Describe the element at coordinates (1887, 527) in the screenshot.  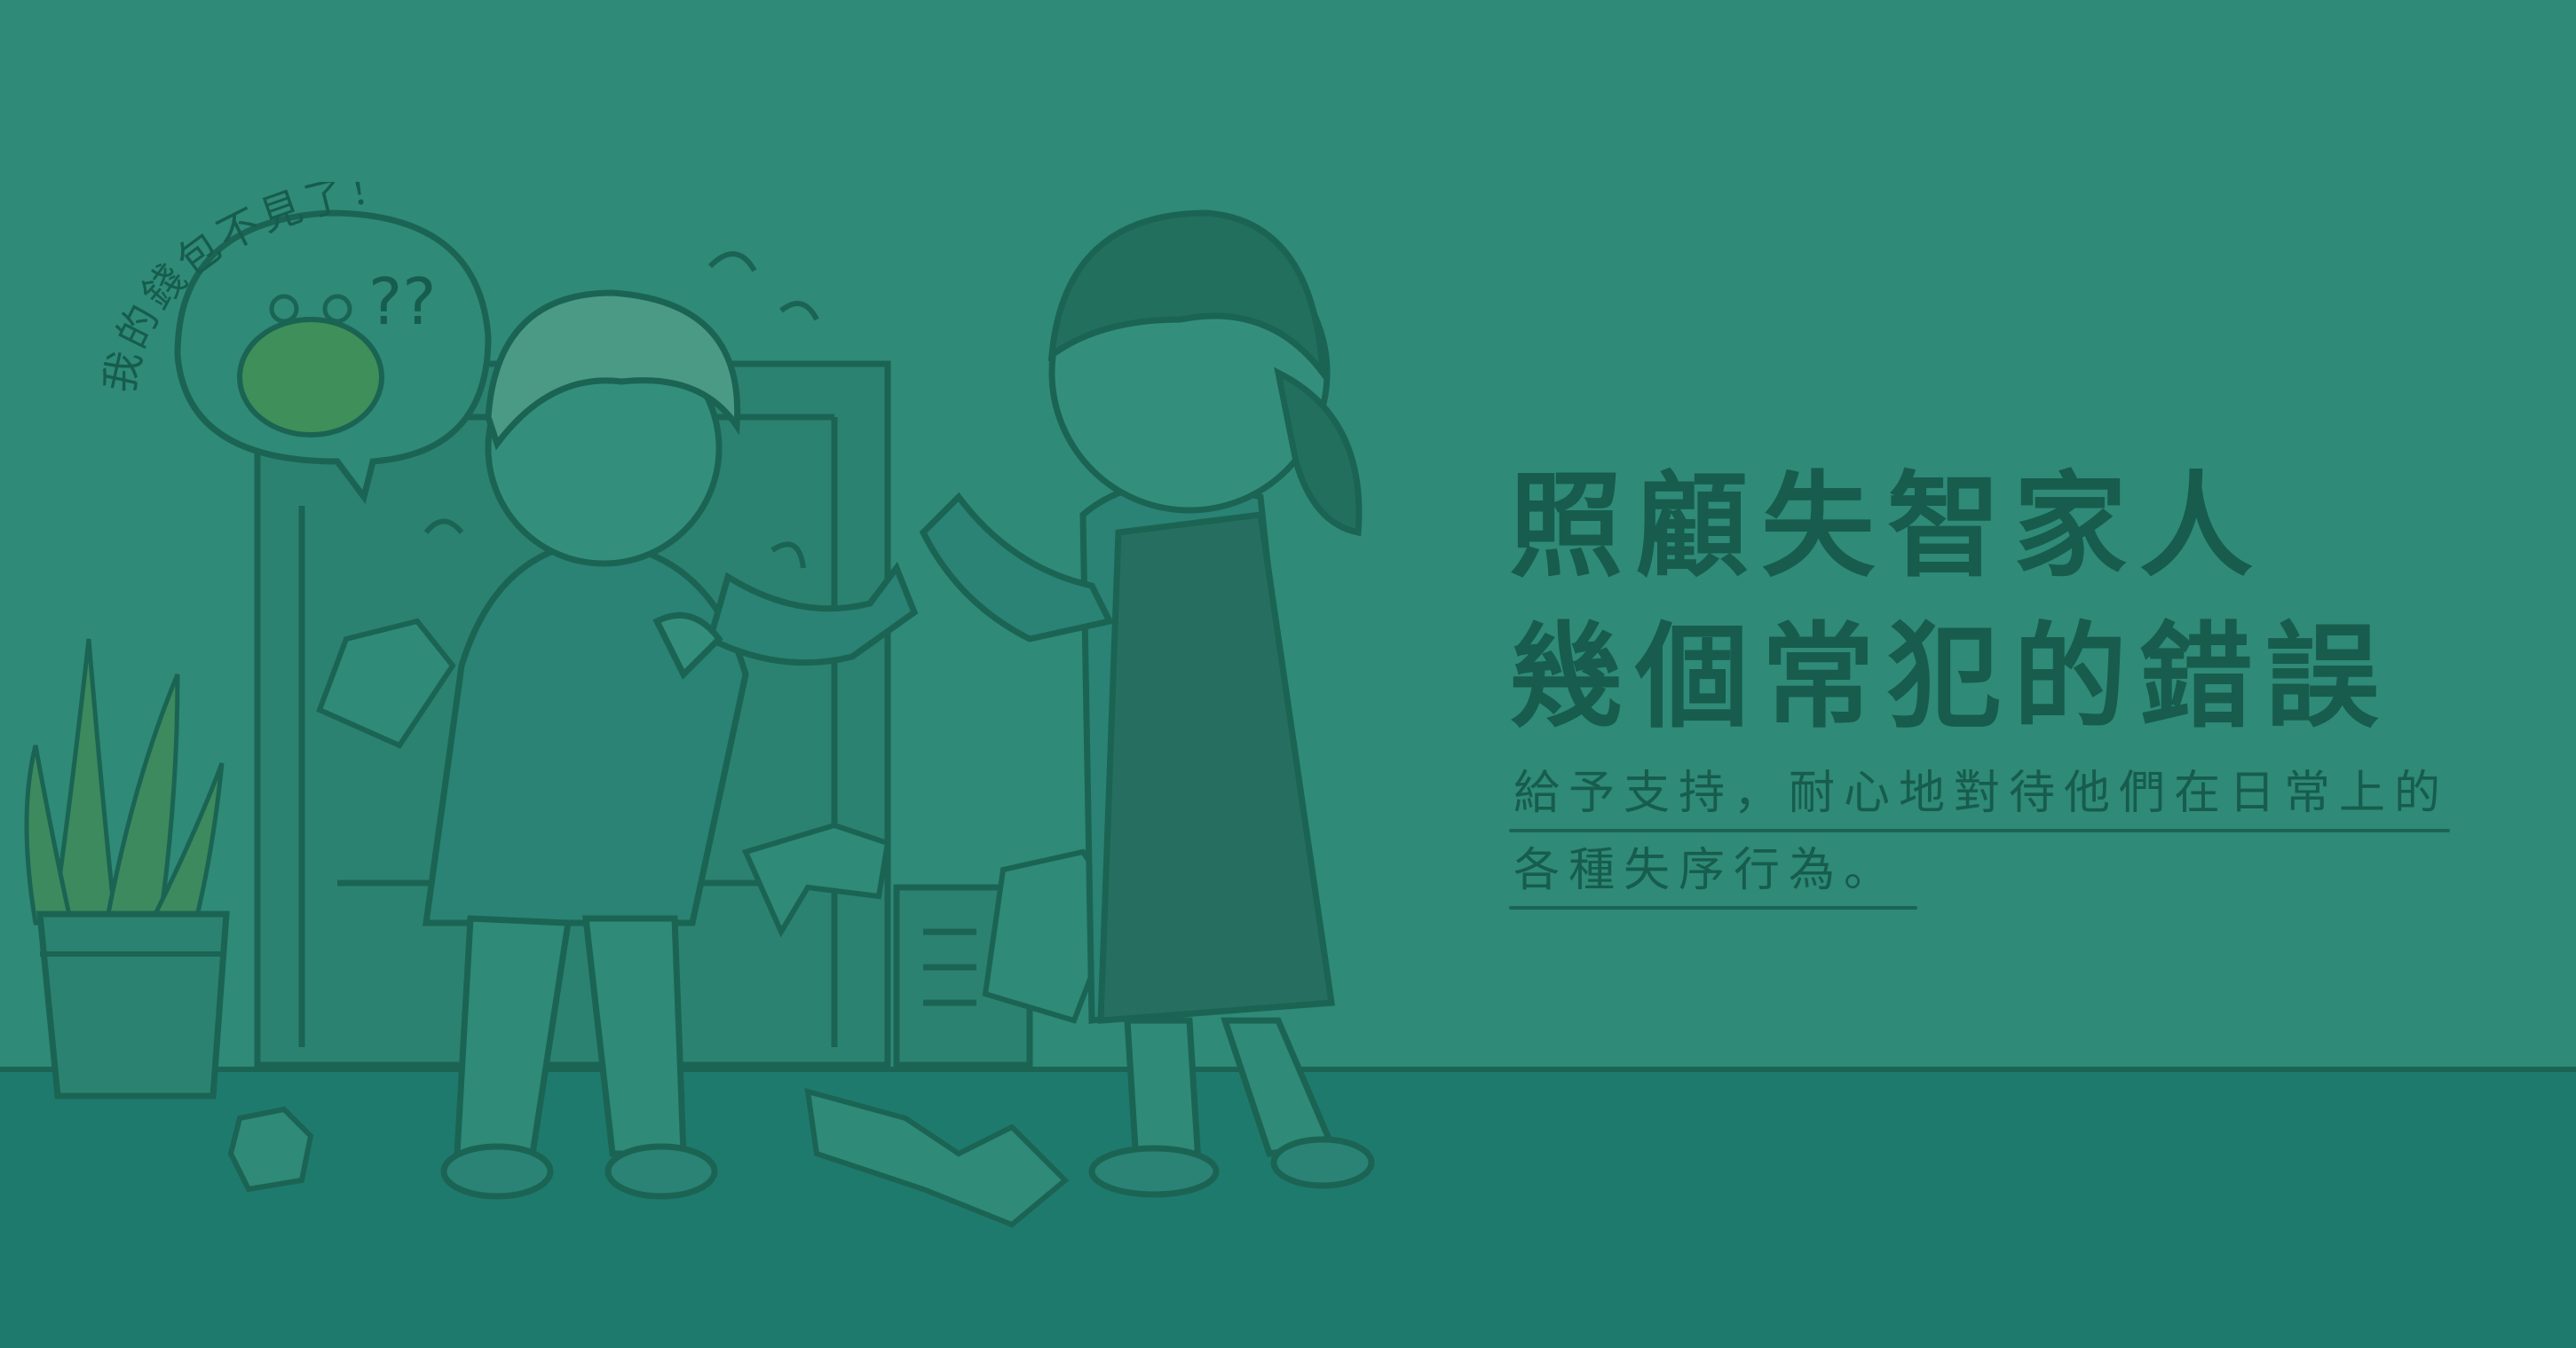
I see `page-title-line-1: 照顧失智家人` at that location.